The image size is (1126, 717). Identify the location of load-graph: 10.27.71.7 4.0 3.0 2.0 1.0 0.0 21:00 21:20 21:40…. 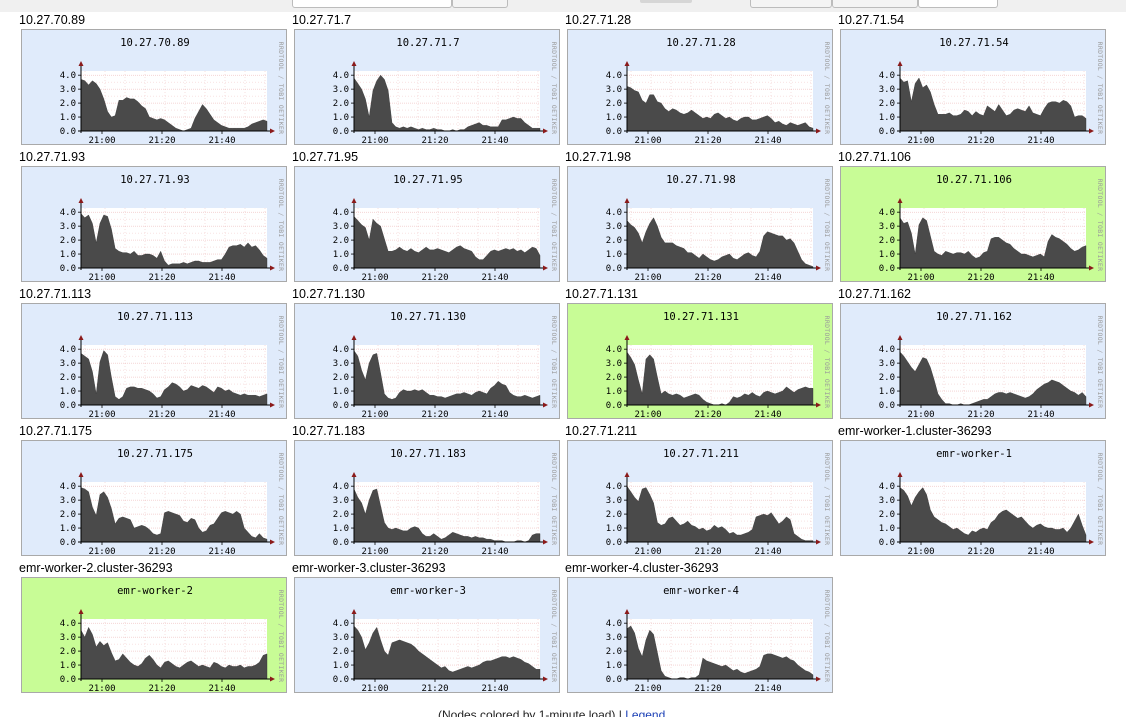
(427, 87).